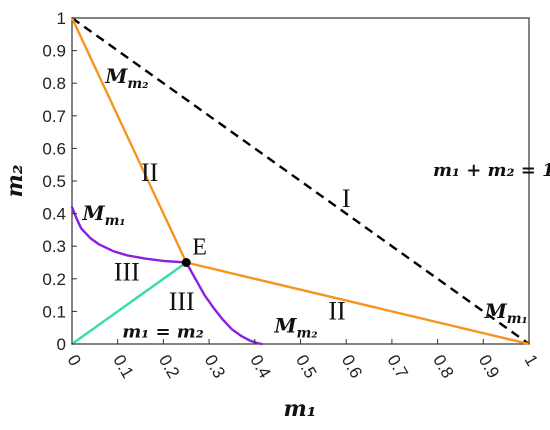 This screenshot has width=550, height=430. Describe the element at coordinates (54, 246) in the screenshot. I see `y-tick-label: 0.3` at that location.